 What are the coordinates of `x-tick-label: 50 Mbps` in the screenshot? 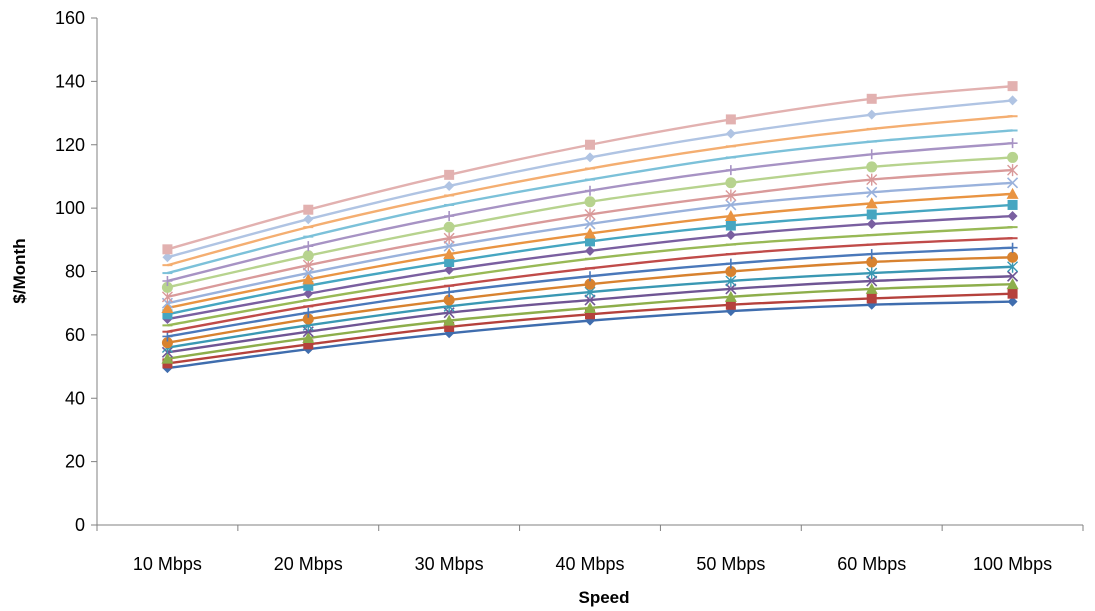 It's located at (730, 564).